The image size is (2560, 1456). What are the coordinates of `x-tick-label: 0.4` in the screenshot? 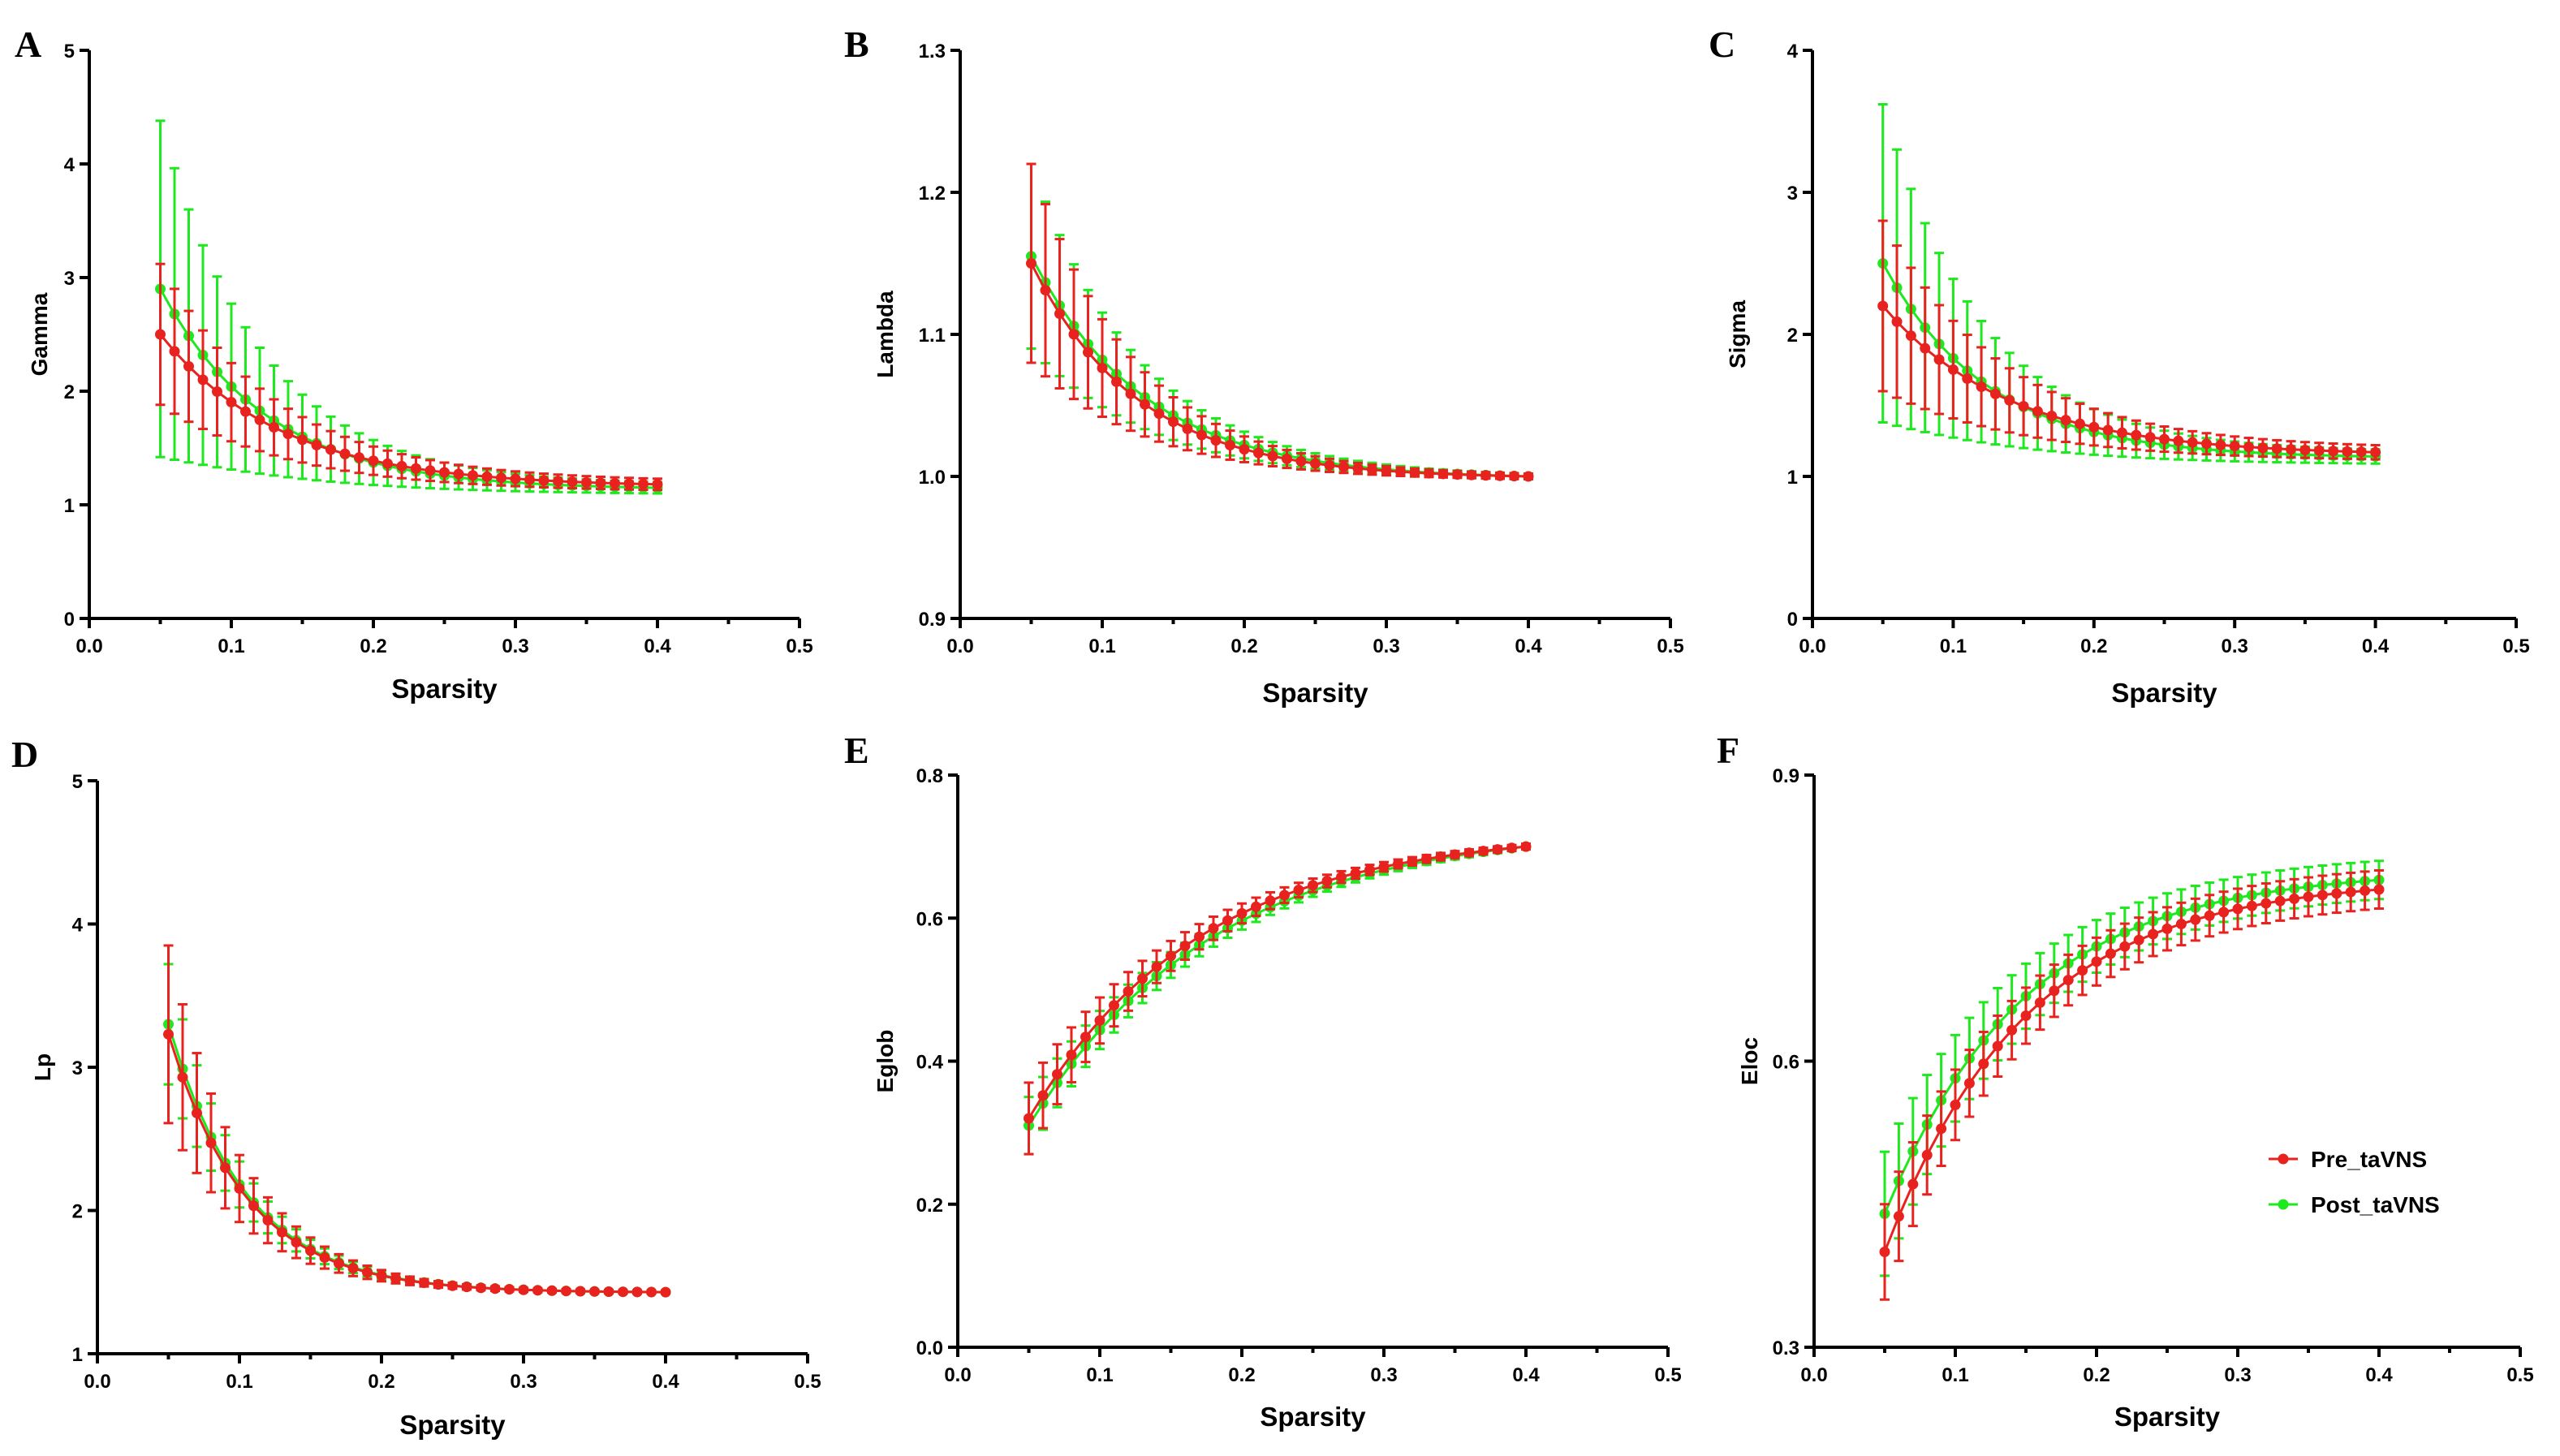 It's located at (657, 646).